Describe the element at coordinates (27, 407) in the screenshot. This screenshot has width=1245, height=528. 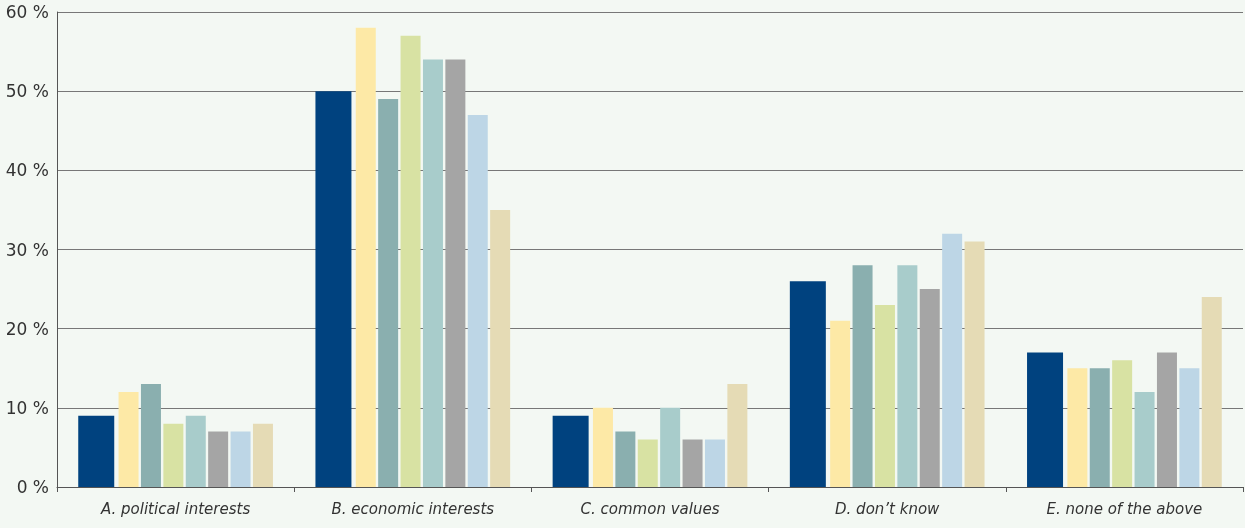
I see `y-tick-label: 10 %` at that location.